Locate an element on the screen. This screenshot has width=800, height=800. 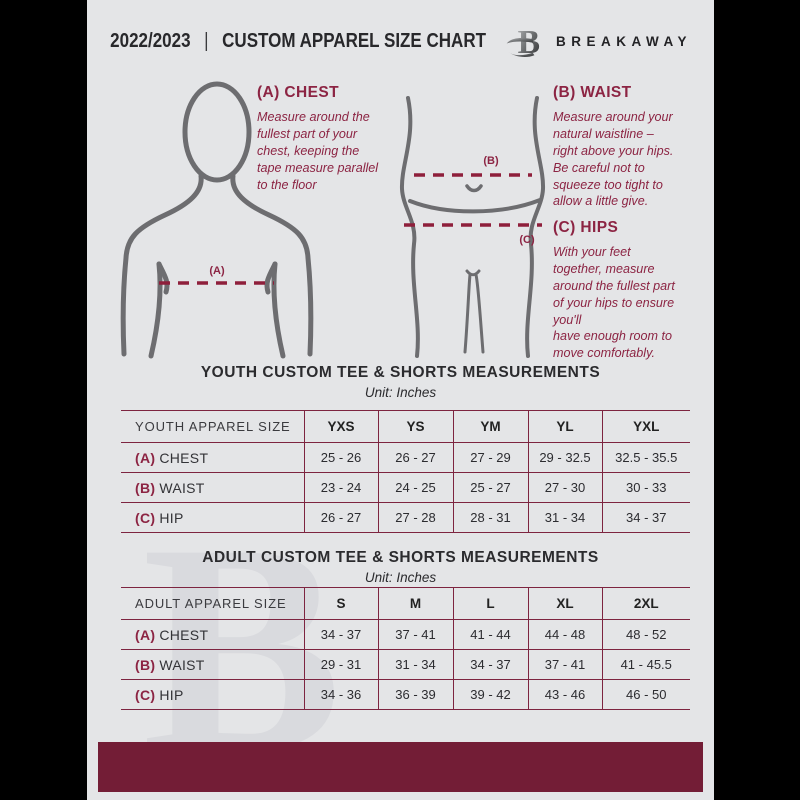
size-column-header: 2XL is located at coordinates (645, 603).